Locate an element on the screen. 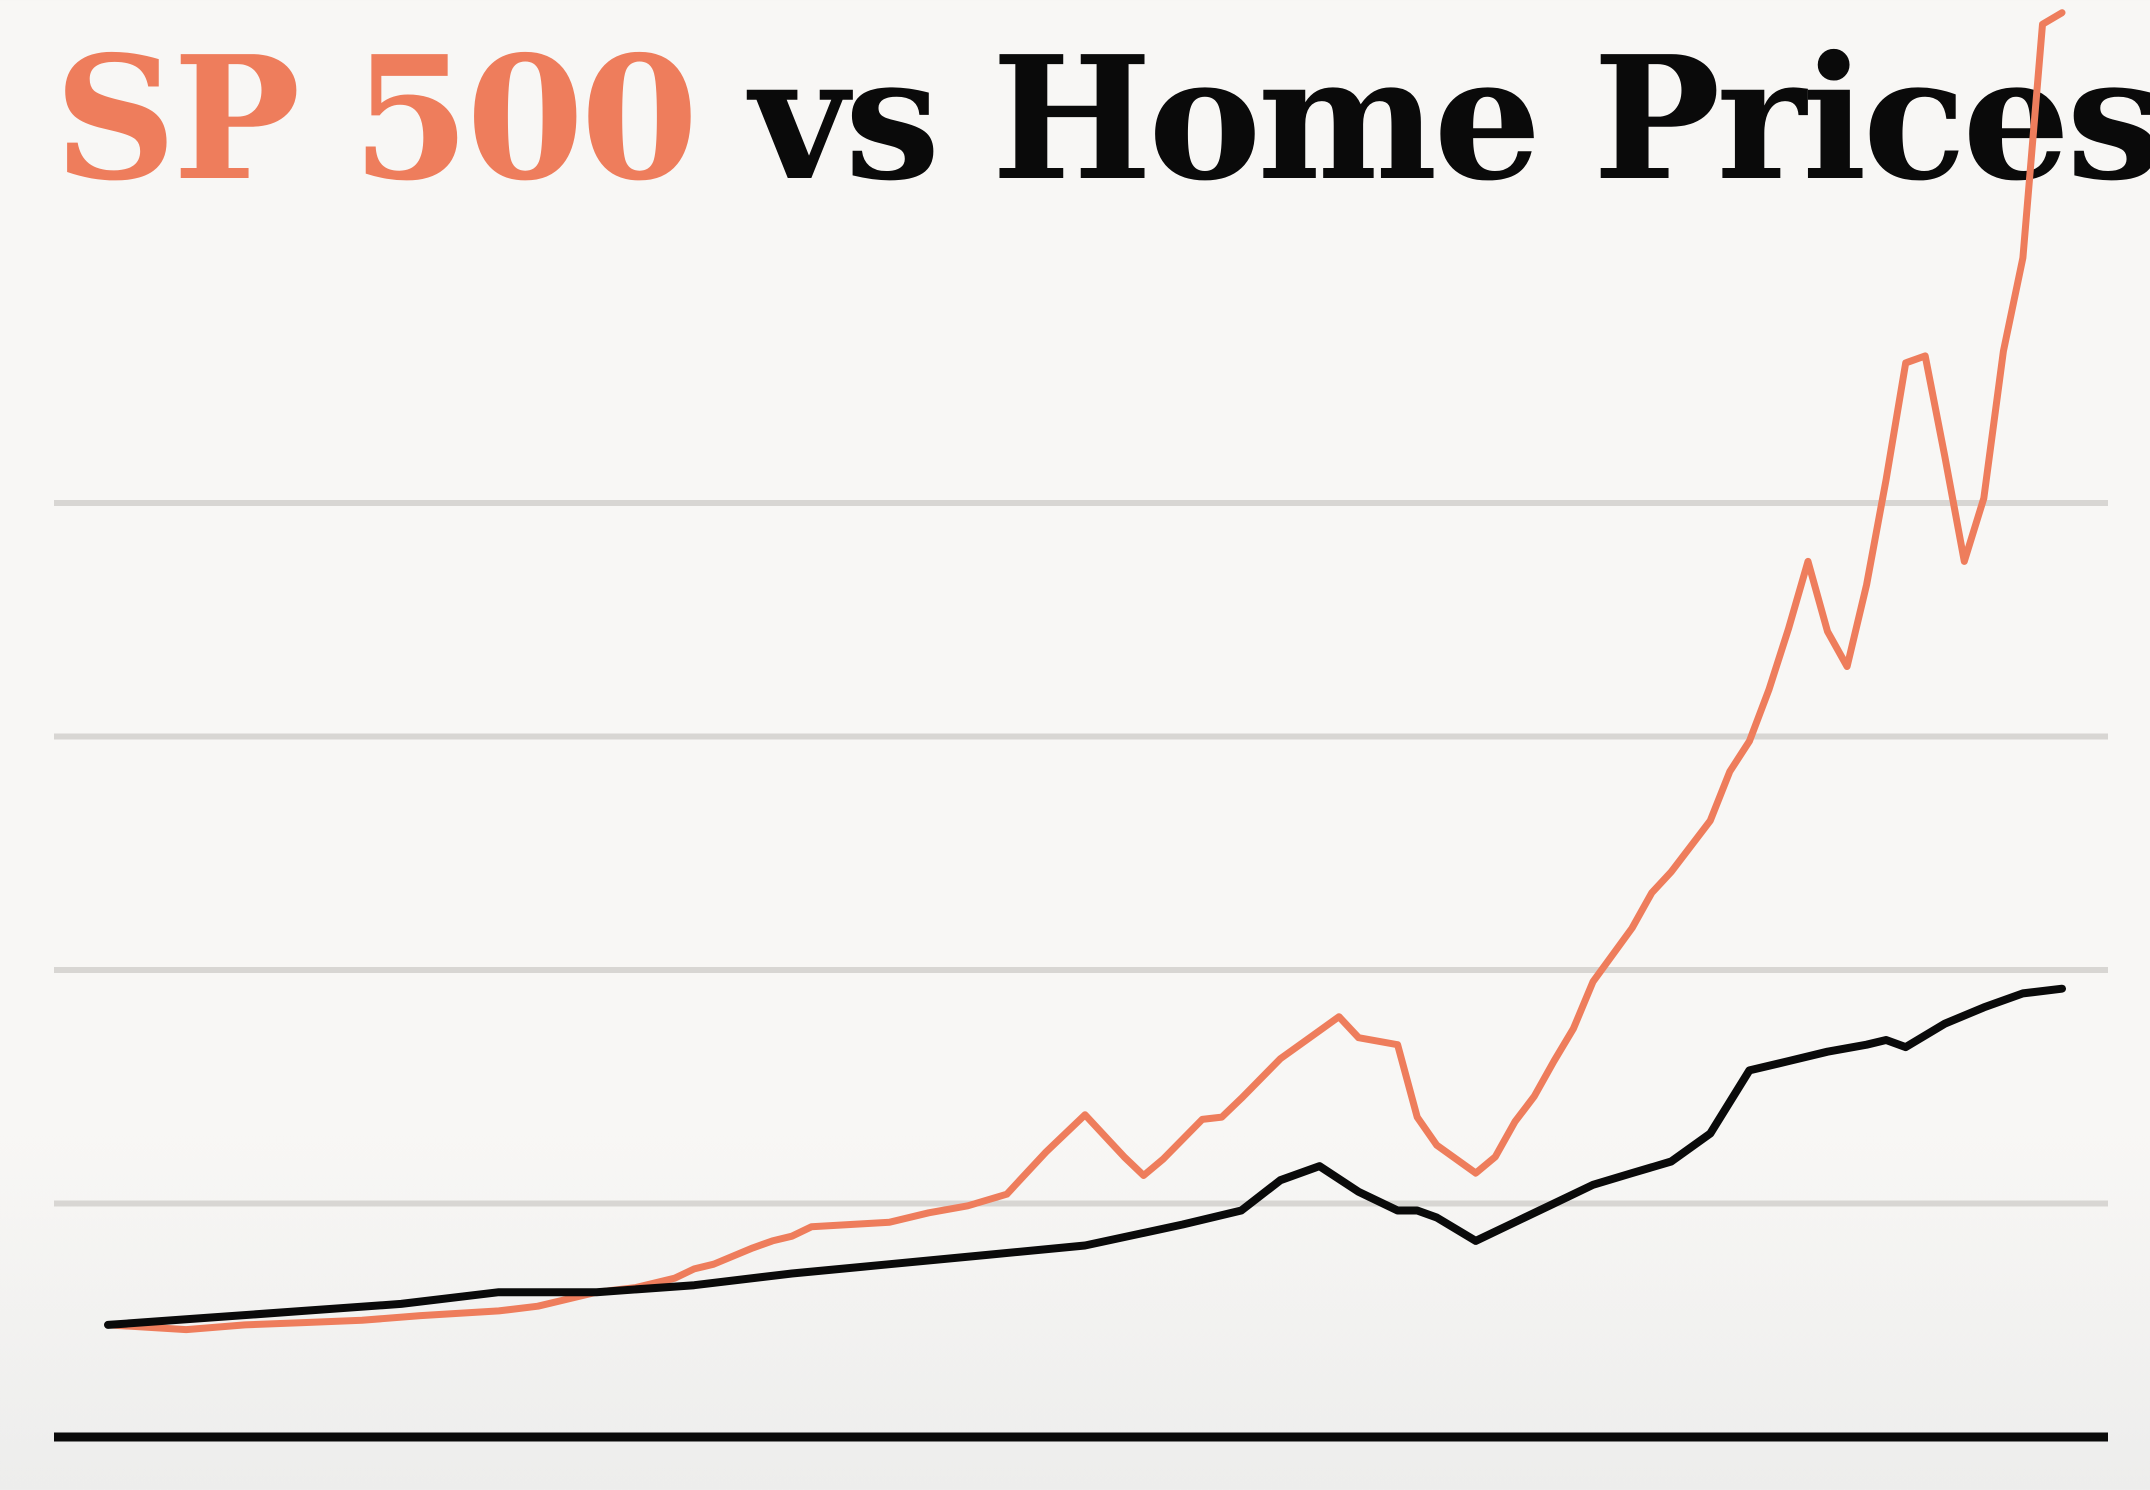 The width and height of the screenshot is (2150, 1490). chart-title: SP 500 vs Home Prices is located at coordinates (1102, 119).